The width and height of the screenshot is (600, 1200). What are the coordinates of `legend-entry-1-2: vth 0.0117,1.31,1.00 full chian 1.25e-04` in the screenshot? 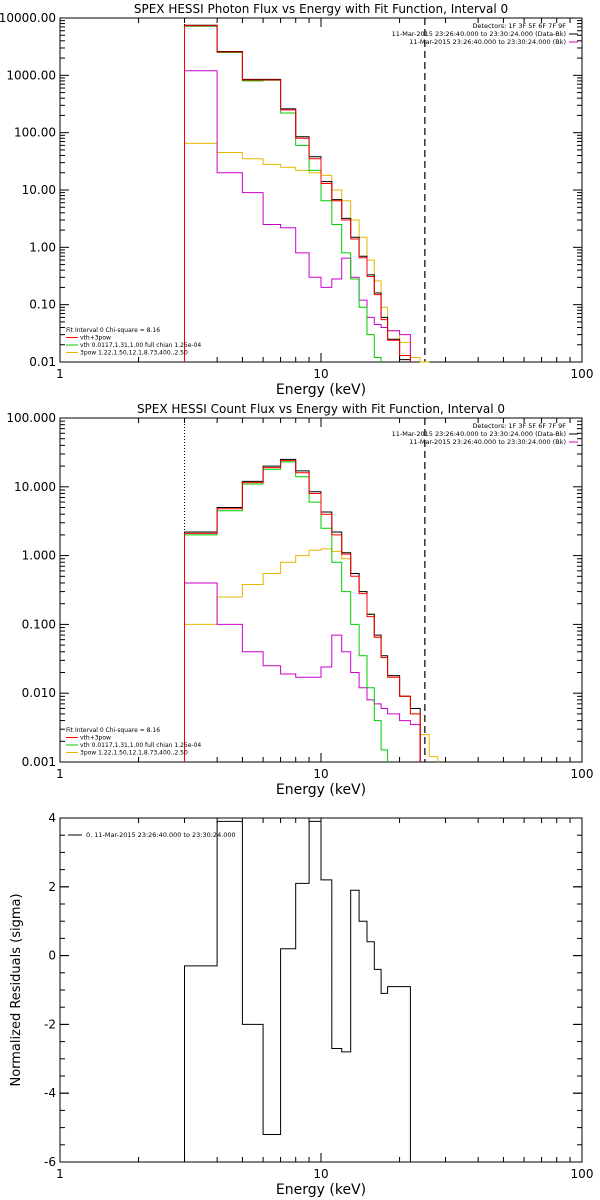 It's located at (140, 745).